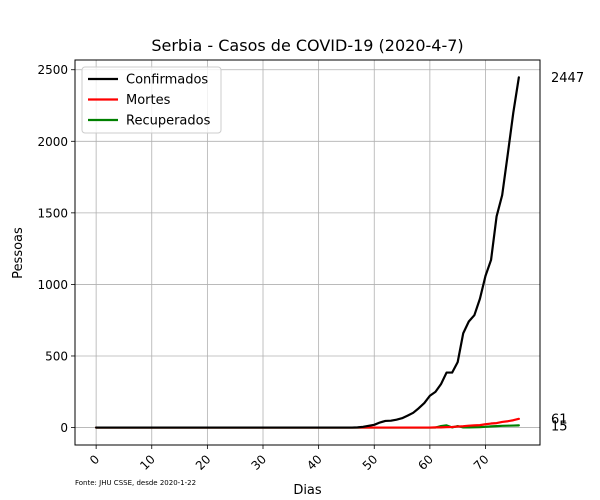 The height and width of the screenshot is (500, 600). What do you see at coordinates (56, 356) in the screenshot?
I see `y-tick-label: 500` at bounding box center [56, 356].